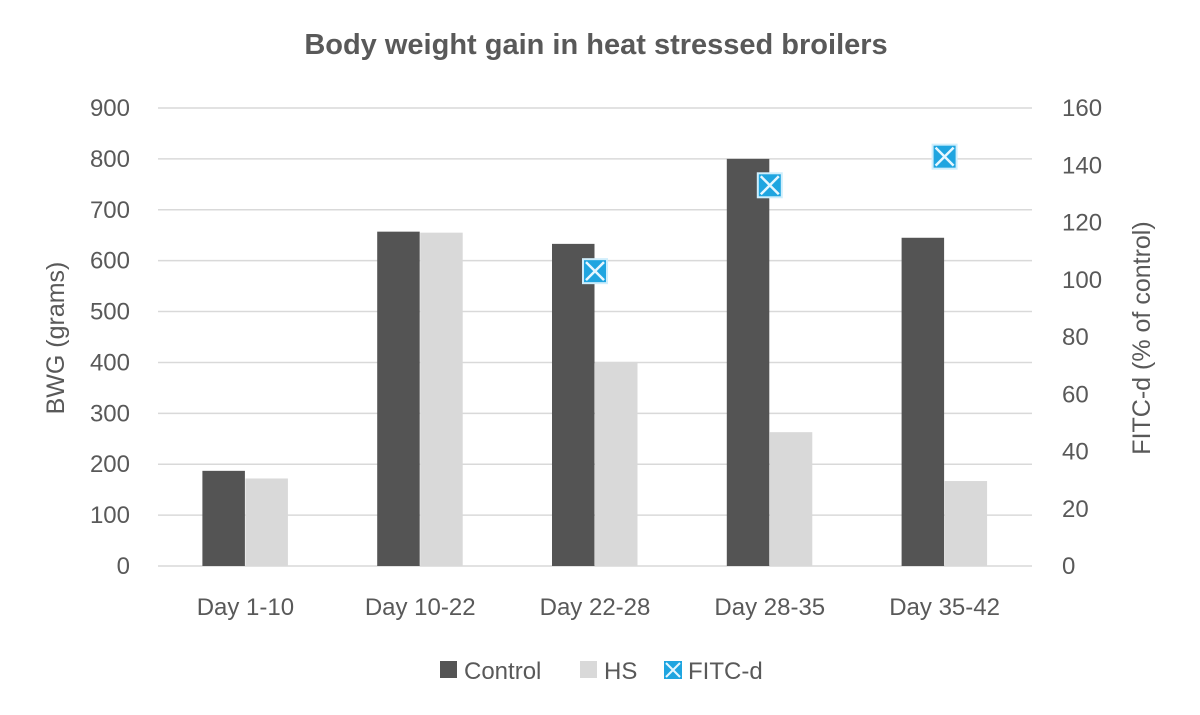 Image resolution: width=1200 pixels, height=715 pixels. Describe the element at coordinates (1082, 165) in the screenshot. I see `y-right-tick-label: 140` at that location.